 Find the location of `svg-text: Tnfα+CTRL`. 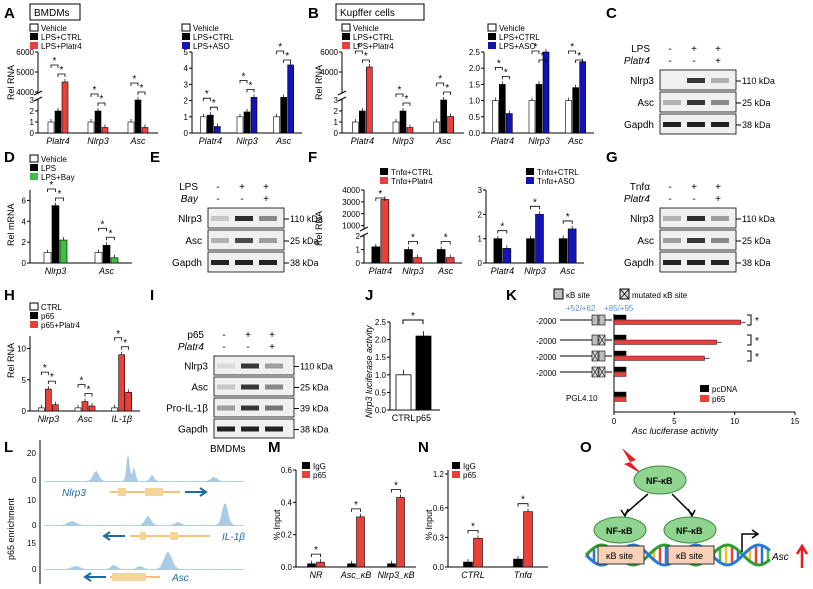

svg-text: Tnfα+CTRL is located at coordinates (412, 172).